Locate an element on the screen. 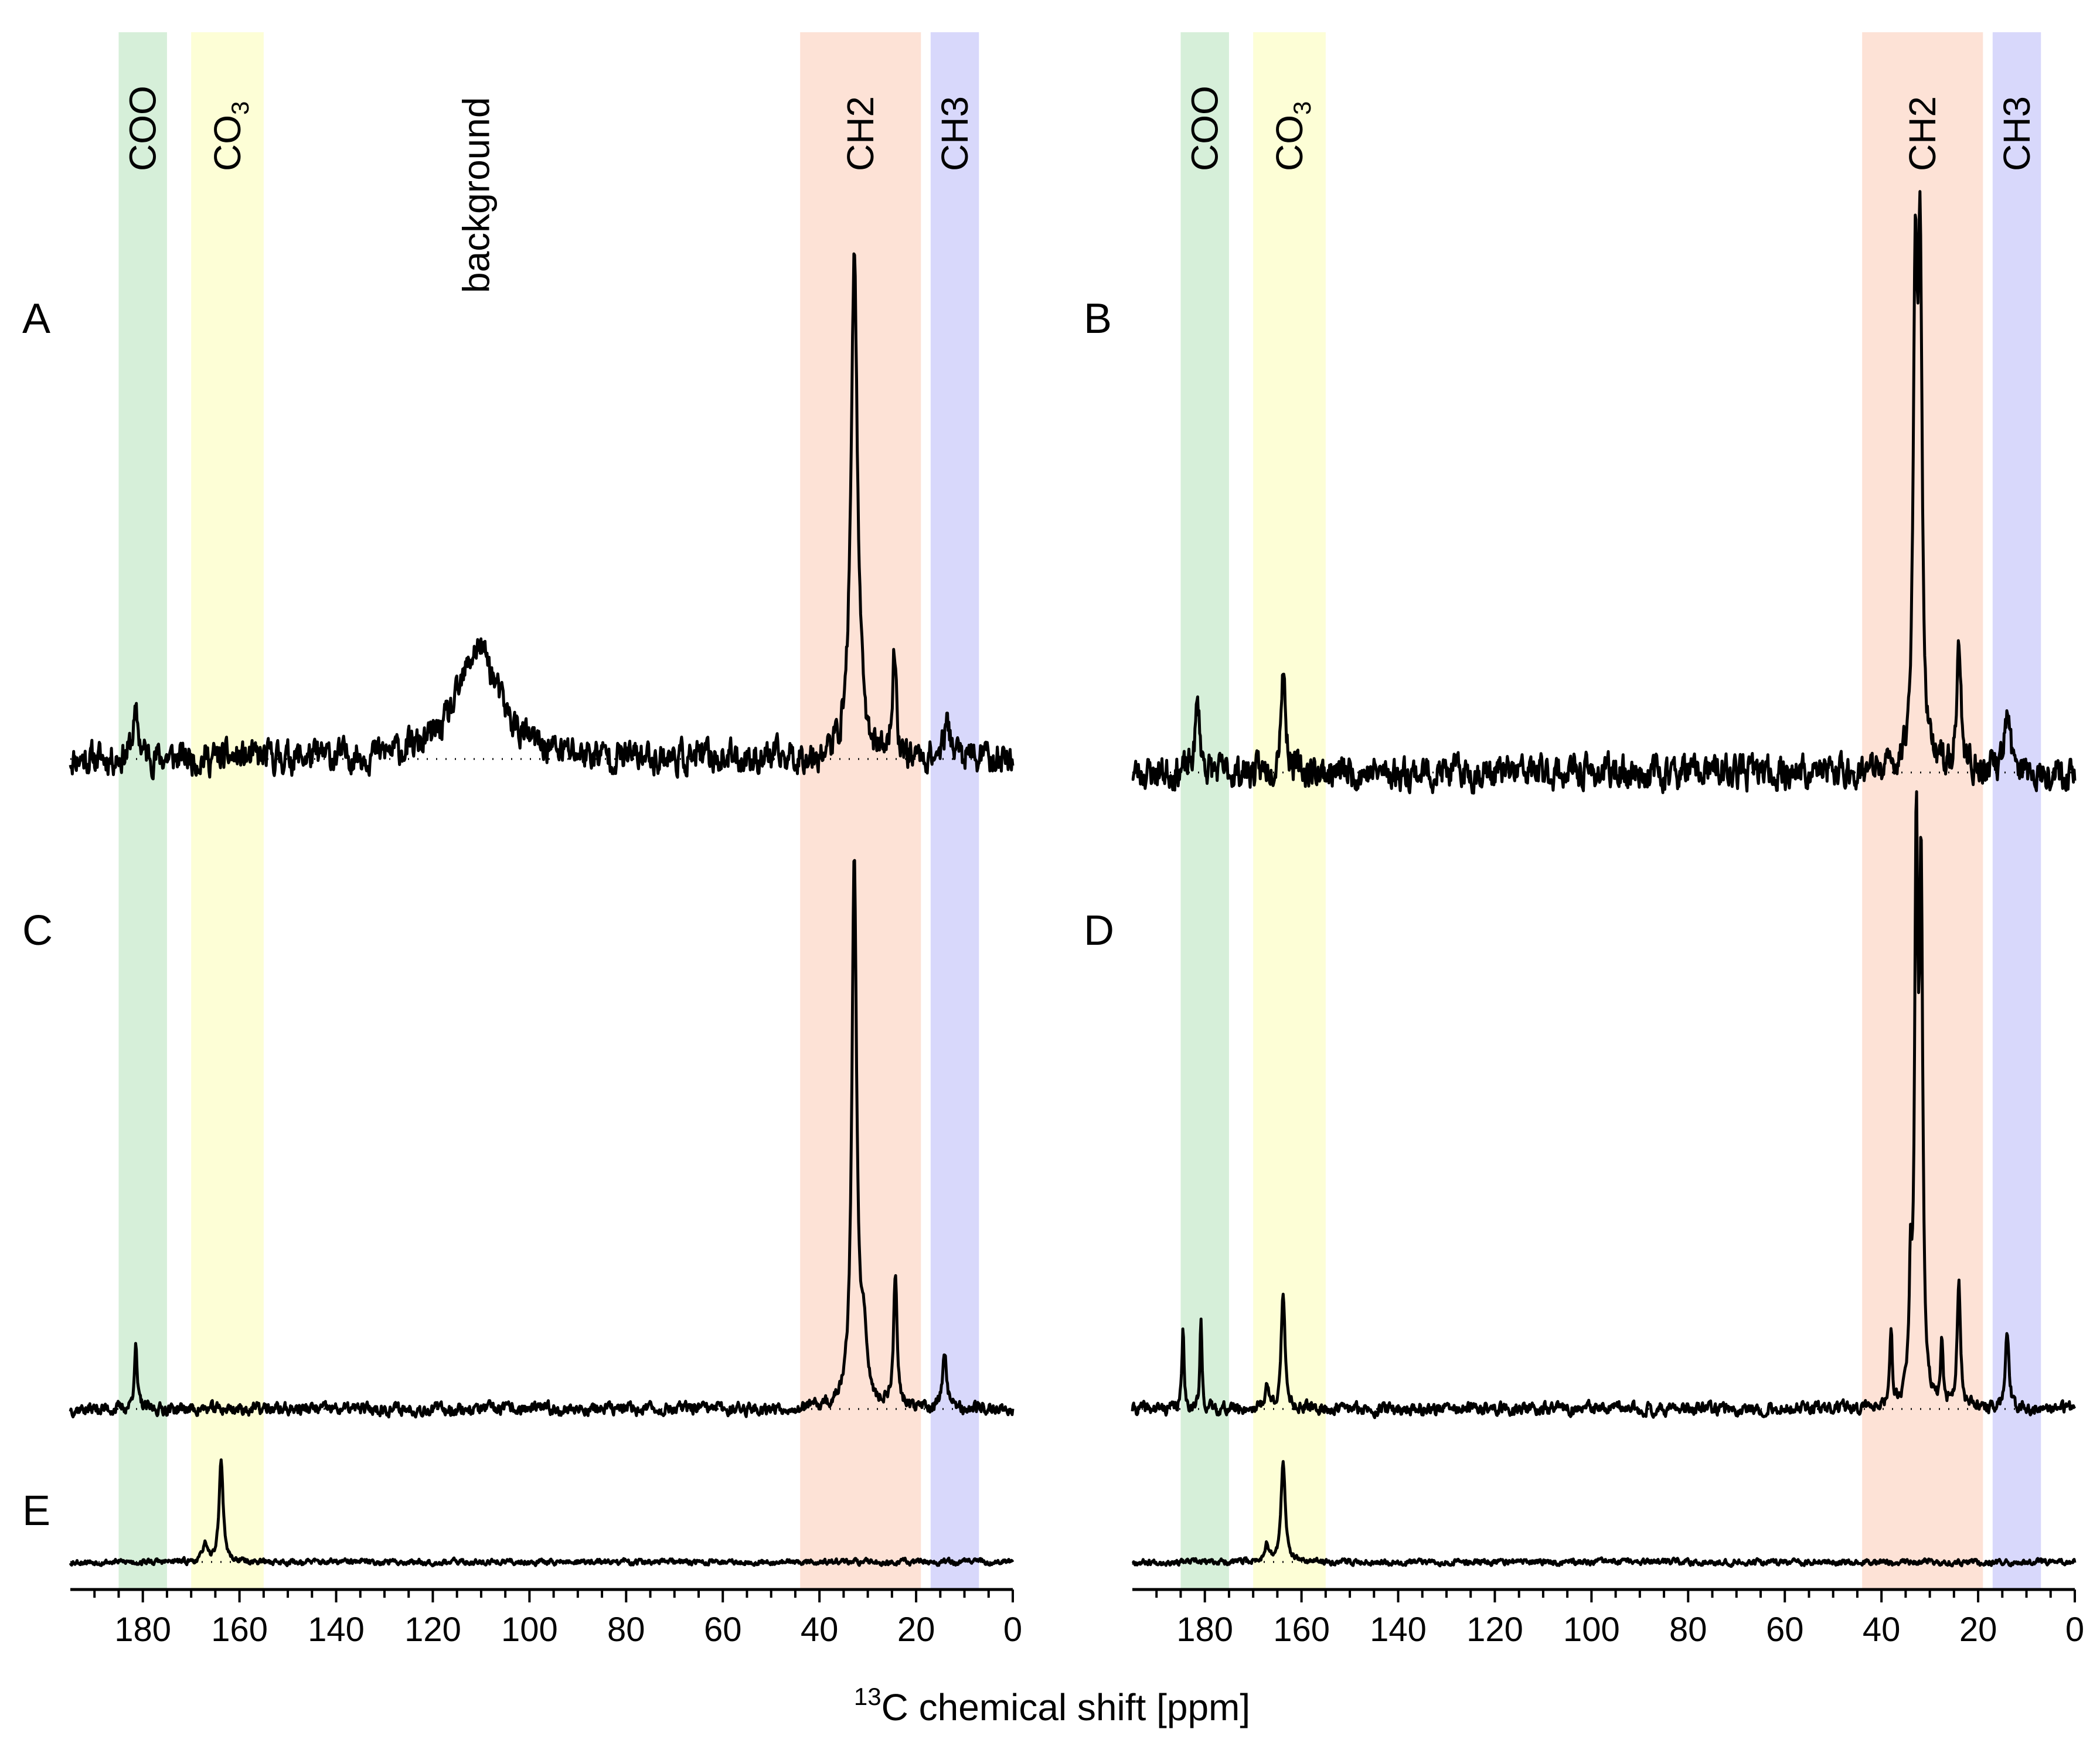 This screenshot has height=1746, width=2100. band-label-ch2-left: CH2 is located at coordinates (860, 133).